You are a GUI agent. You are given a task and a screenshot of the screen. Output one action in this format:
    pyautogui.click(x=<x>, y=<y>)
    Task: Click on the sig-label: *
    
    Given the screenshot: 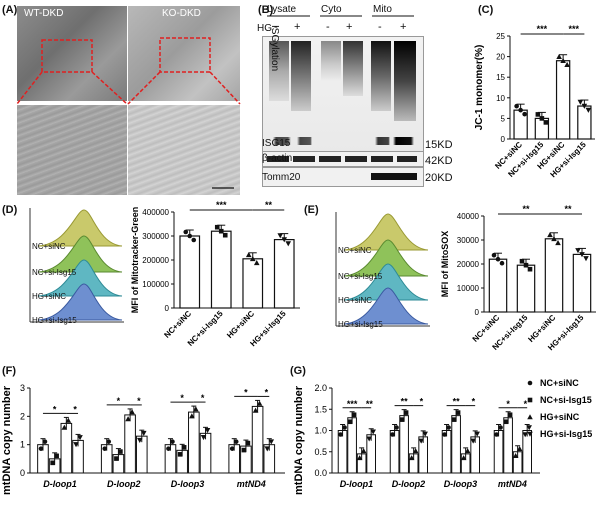 What is the action you would take?
    pyautogui.click(x=508, y=404)
    